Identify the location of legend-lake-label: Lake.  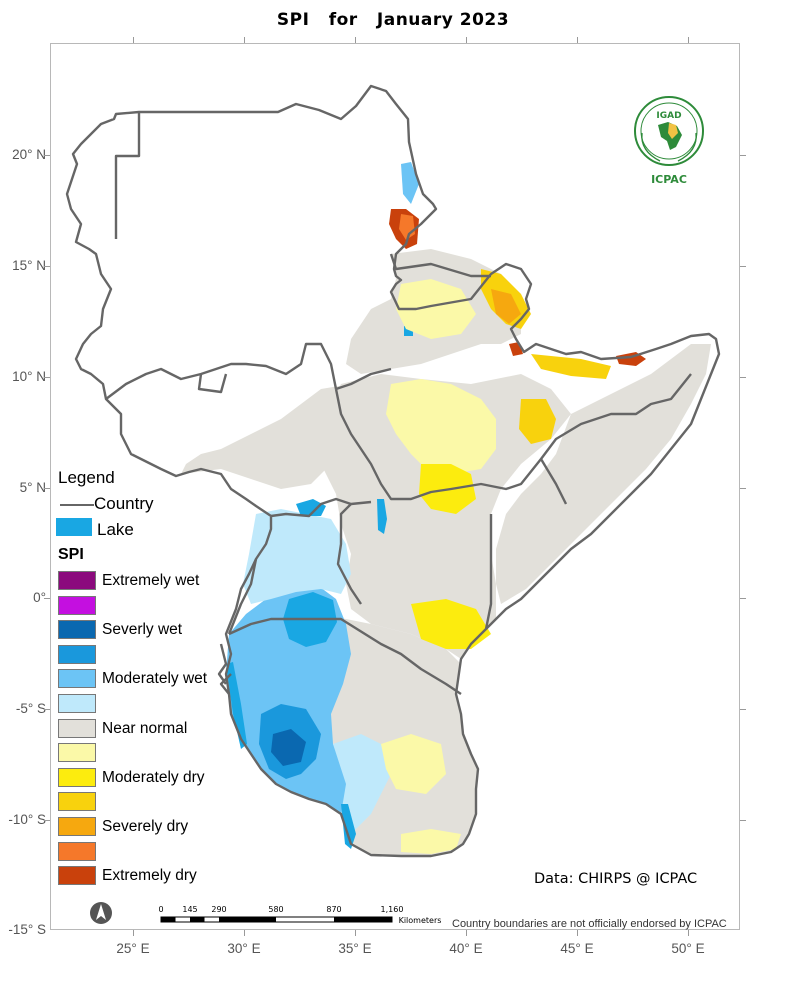
(115, 529).